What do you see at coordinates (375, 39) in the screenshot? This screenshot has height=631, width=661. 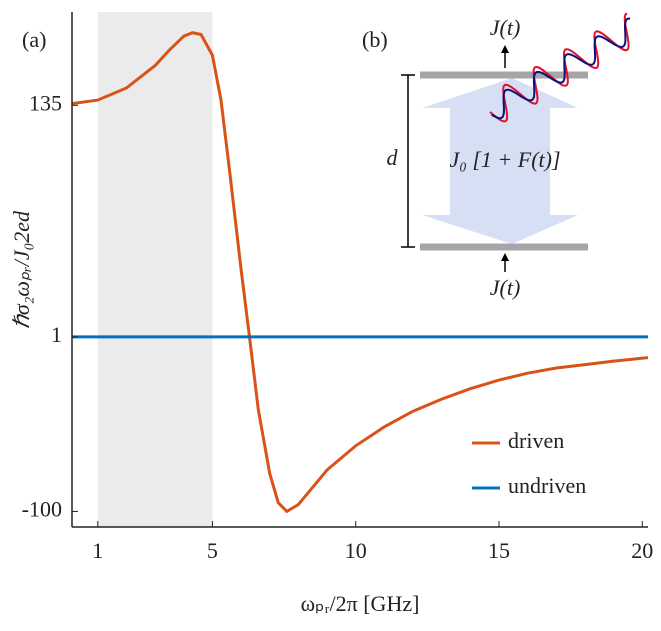 I see `panel-label: (b)` at bounding box center [375, 39].